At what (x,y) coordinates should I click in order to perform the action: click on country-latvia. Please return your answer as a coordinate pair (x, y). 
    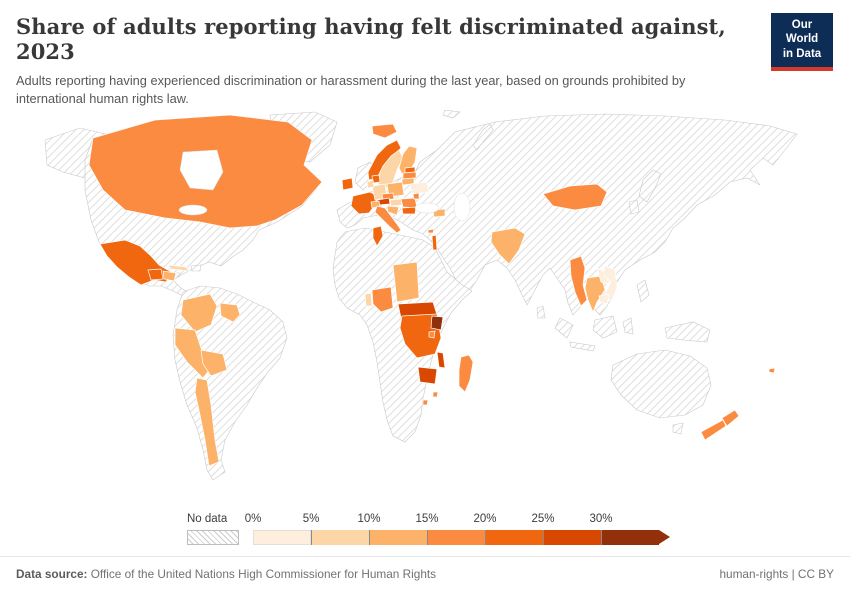
    Looking at the image, I should click on (409, 175).